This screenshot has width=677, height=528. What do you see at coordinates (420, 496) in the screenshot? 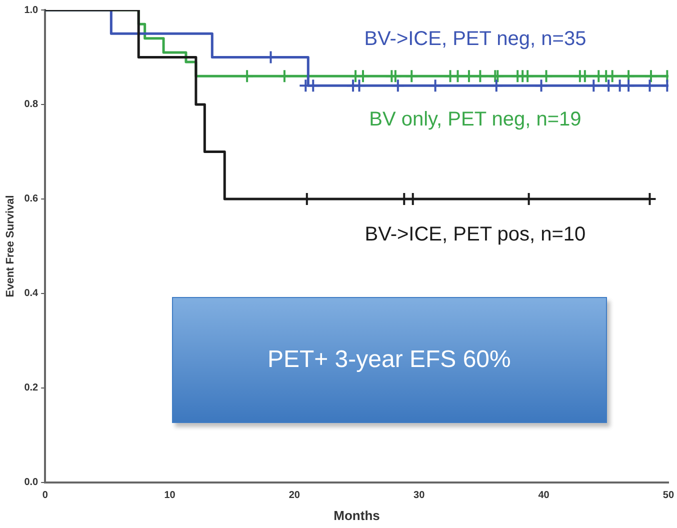
I see `x-tick-label: 30` at bounding box center [420, 496].